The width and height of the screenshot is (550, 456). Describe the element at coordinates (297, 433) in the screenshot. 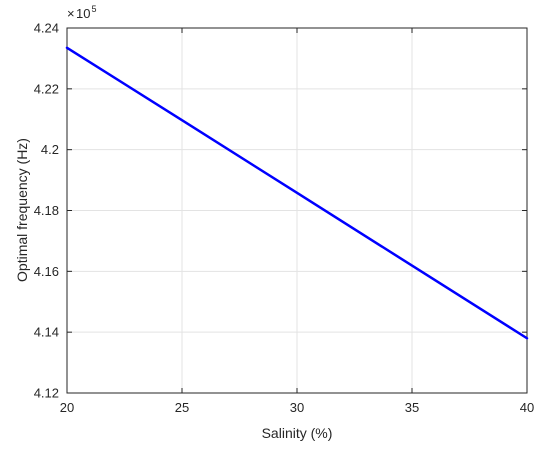

I see `x-axis-label: Salinity (%)` at that location.